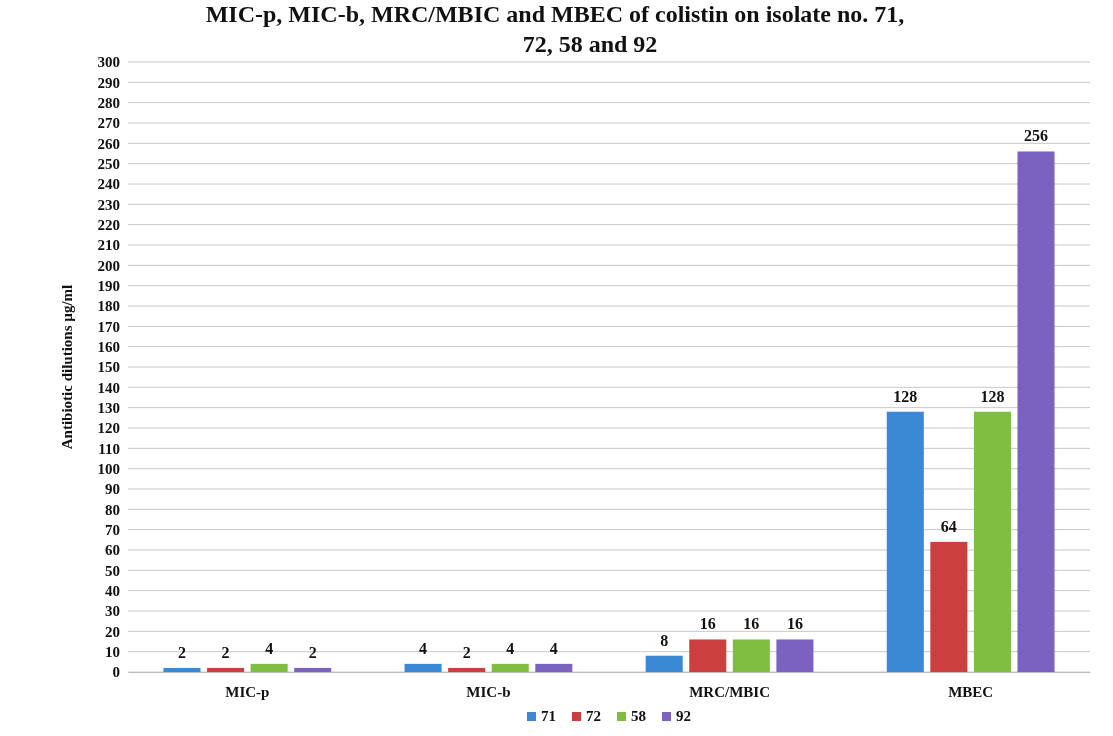 Image resolution: width=1113 pixels, height=736 pixels. Describe the element at coordinates (108, 407) in the screenshot. I see `y-tick-label: 130` at that location.